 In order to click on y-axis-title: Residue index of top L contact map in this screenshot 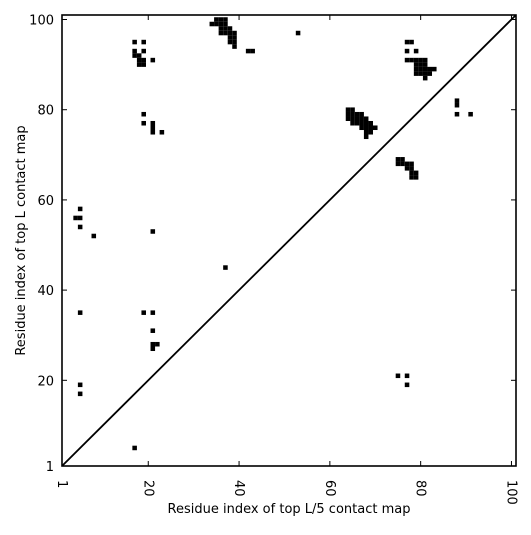, I will do `click(21, 240)`.